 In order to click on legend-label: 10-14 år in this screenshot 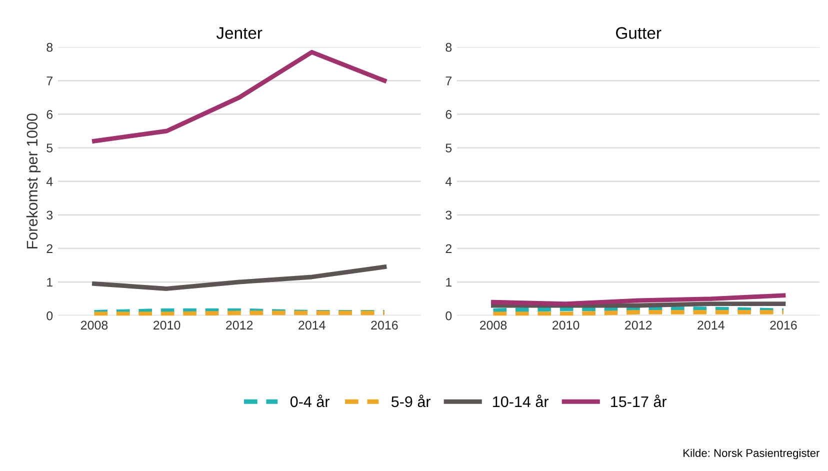, I will do `click(521, 401)`.